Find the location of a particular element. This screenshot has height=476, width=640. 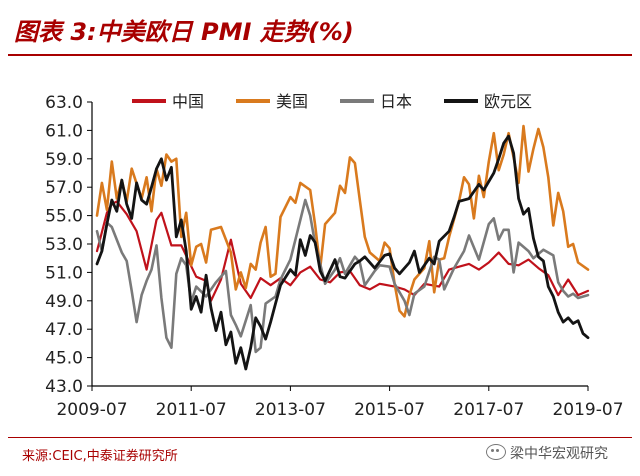

y-tick-label: 49.0 is located at coordinates (64, 302).